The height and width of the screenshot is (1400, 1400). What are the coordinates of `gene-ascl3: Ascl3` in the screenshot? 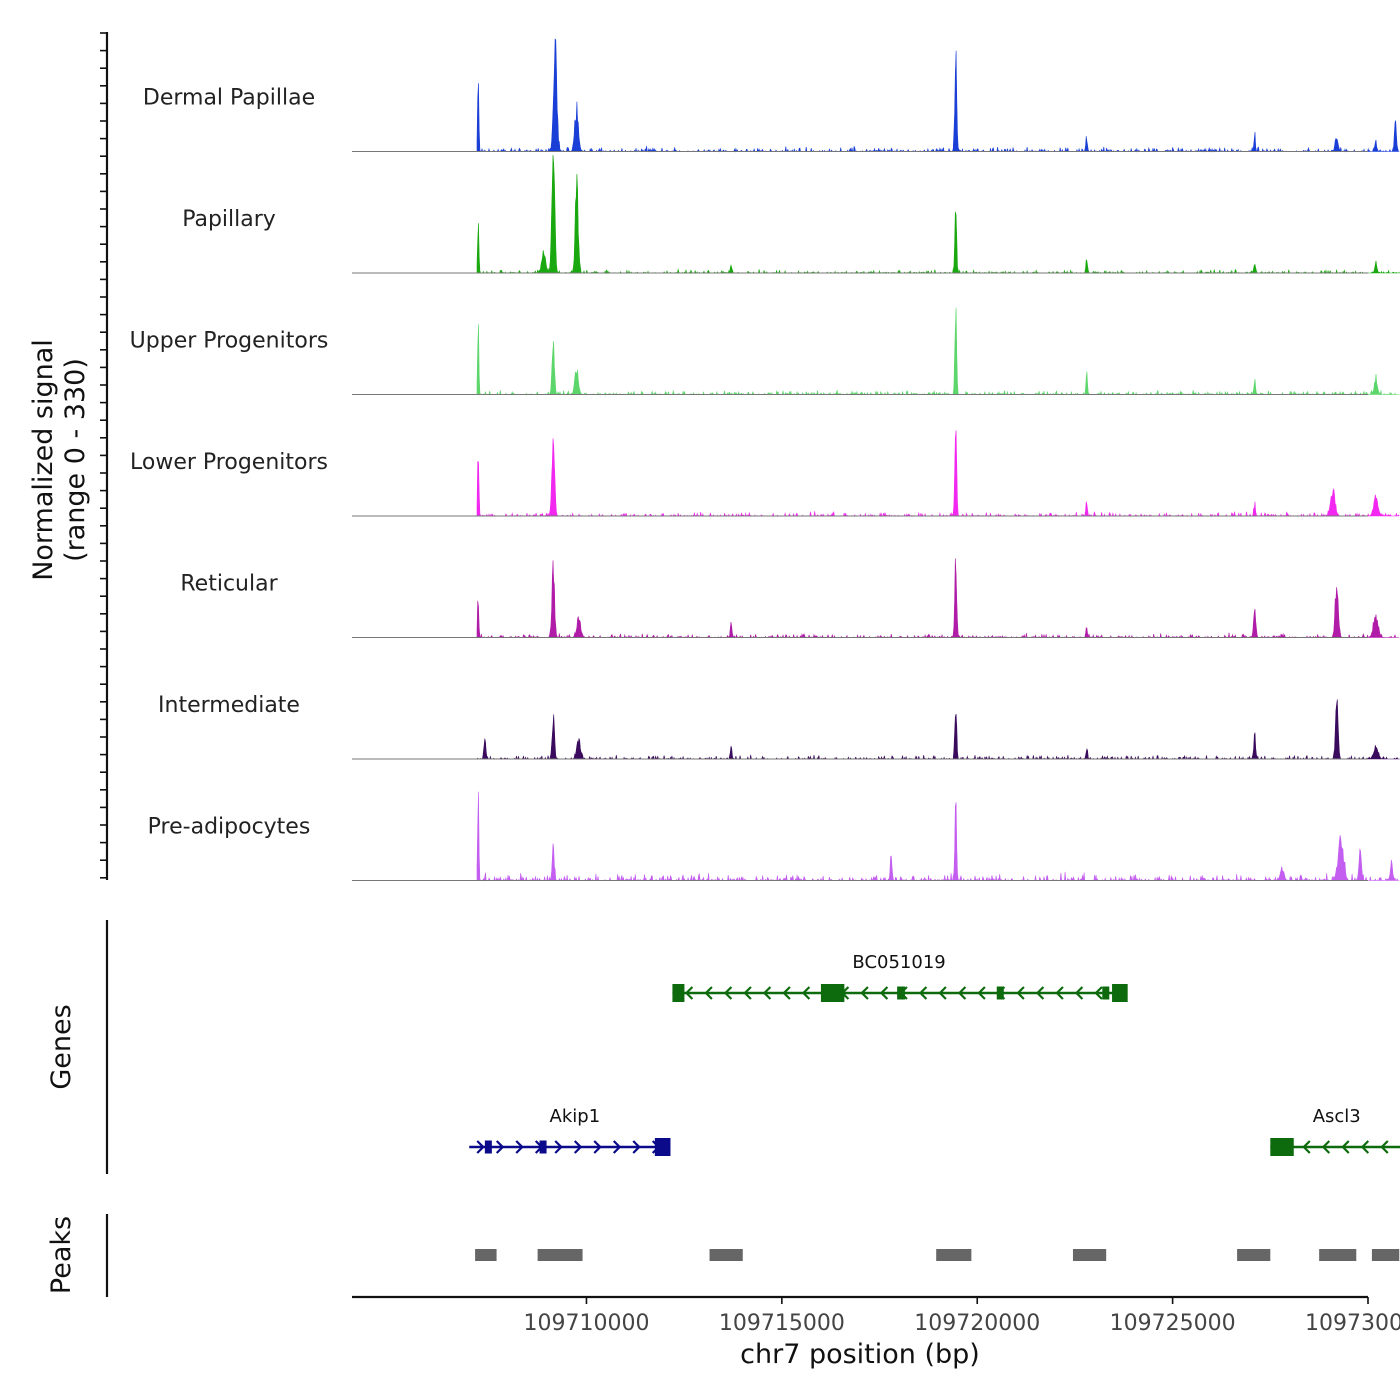 It's located at (1335, 1131).